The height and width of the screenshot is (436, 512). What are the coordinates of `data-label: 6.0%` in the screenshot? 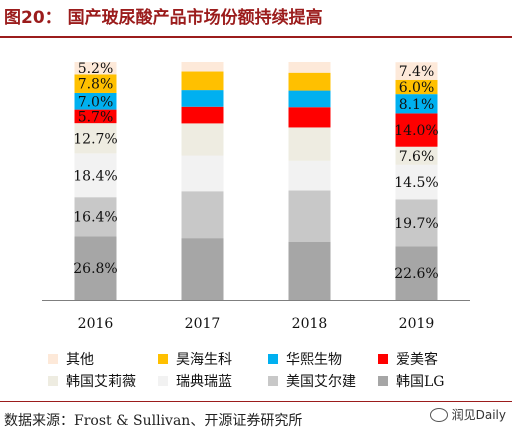 It's located at (417, 88).